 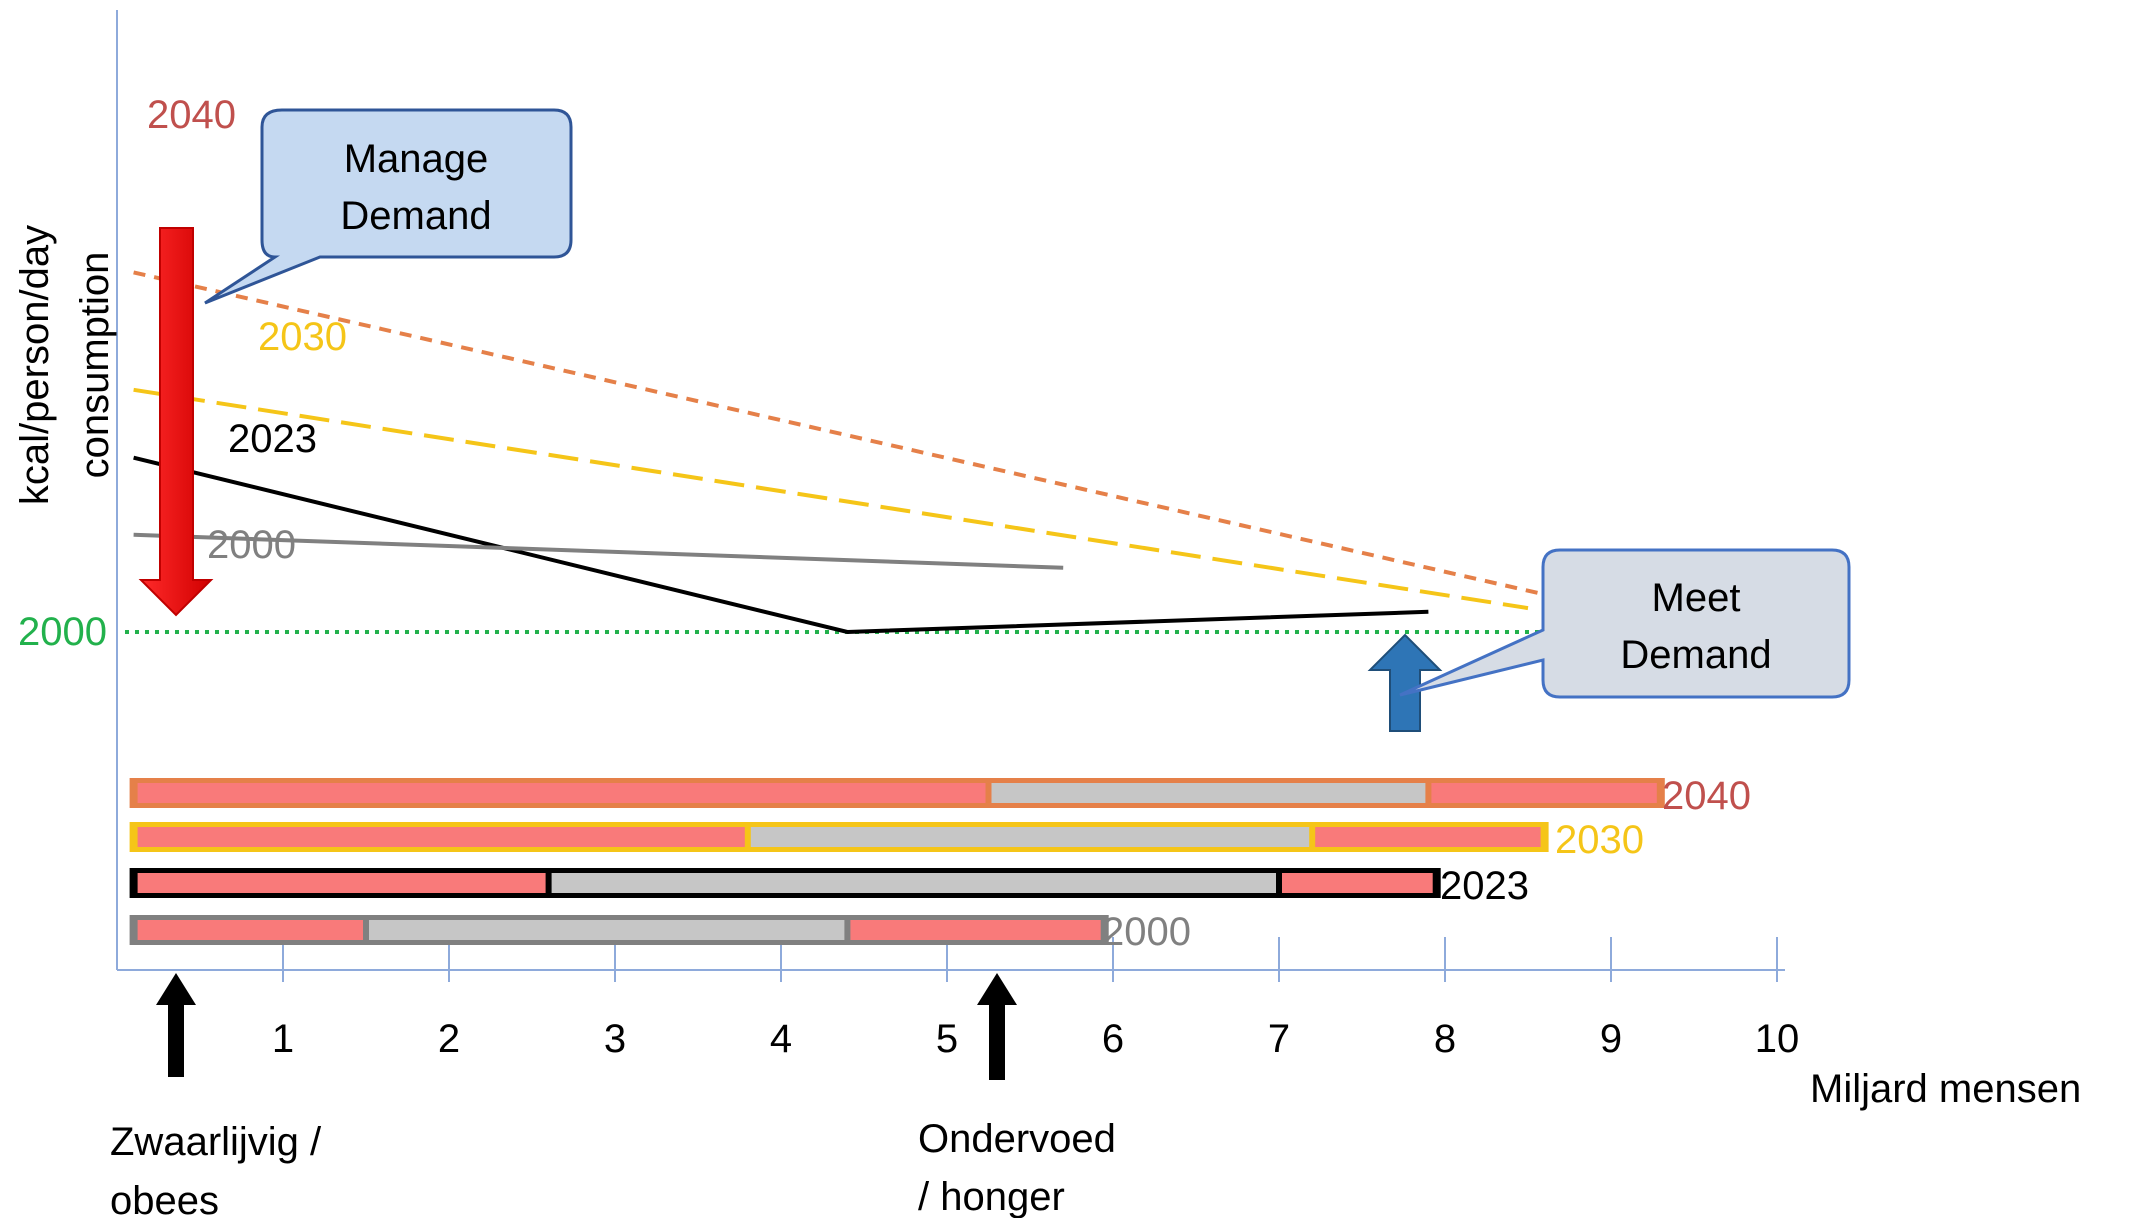 I want to click on increase-arrow-icon, so click(x=1405, y=682).